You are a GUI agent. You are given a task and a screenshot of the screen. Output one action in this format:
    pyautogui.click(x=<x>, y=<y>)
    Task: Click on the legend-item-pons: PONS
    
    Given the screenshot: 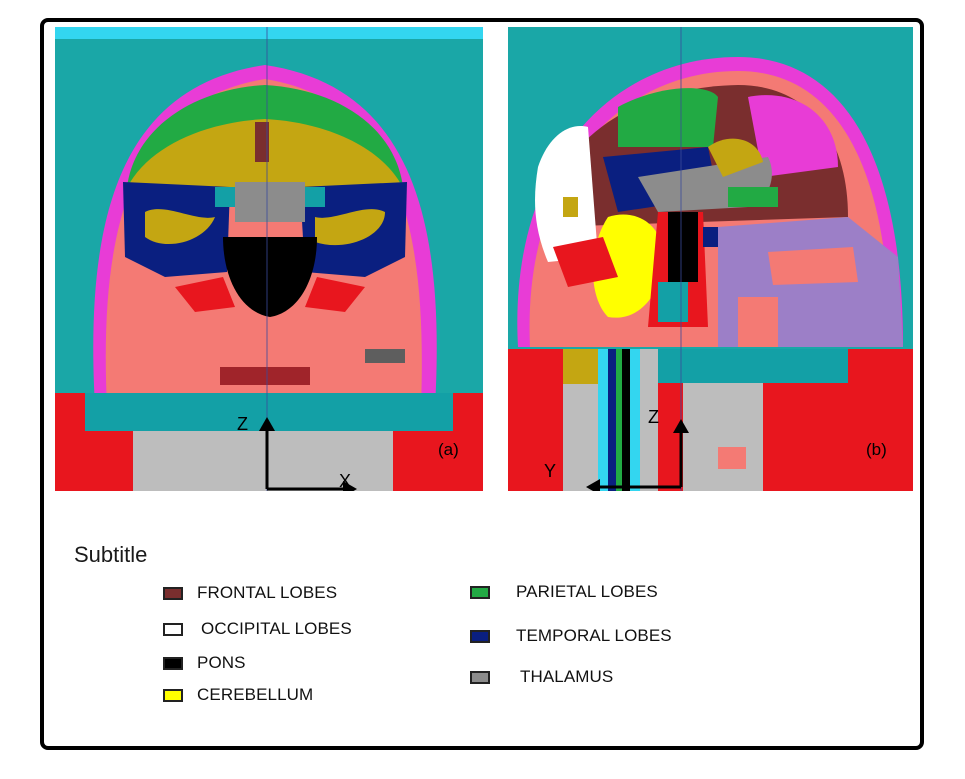 What is the action you would take?
    pyautogui.click(x=204, y=663)
    